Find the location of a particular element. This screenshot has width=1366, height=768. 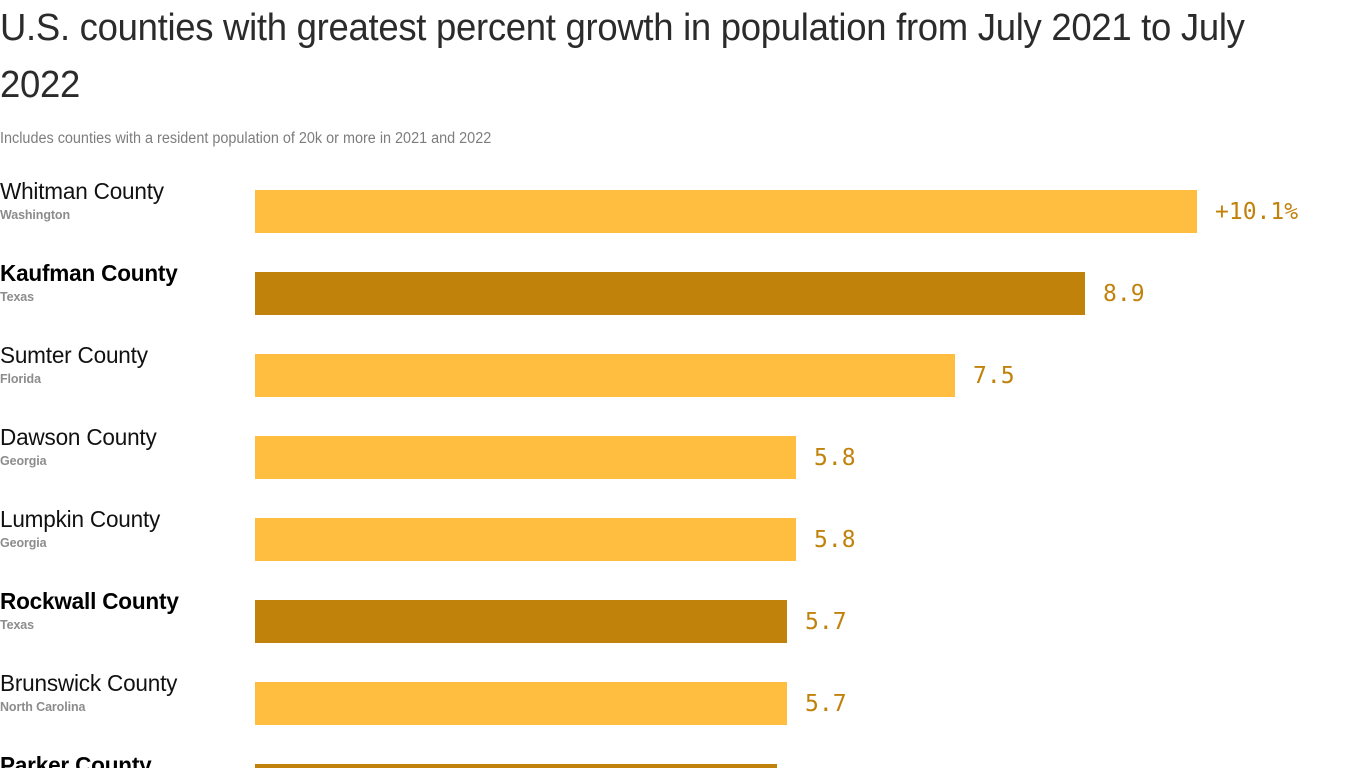

bar-row: Sumter County Florida 7.5 is located at coordinates (683, 382).